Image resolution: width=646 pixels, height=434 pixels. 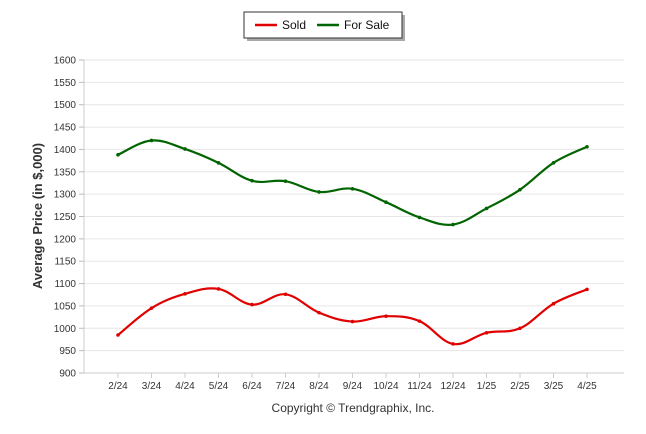 I want to click on x-tick-label: 1/25, so click(x=487, y=386).